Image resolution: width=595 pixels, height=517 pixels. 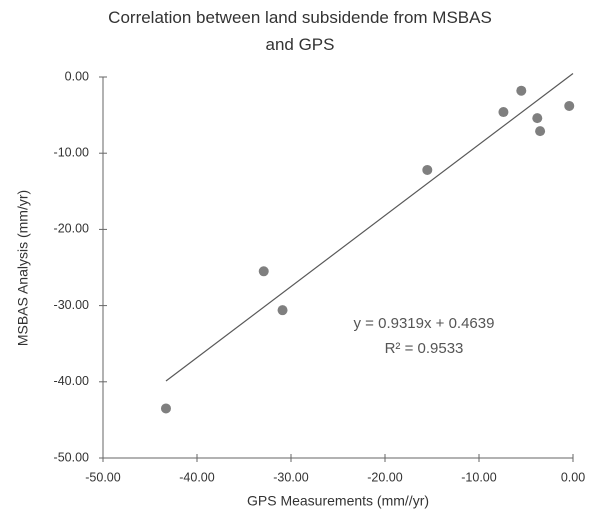 I want to click on y-tick-label: -40.00, so click(x=71, y=381).